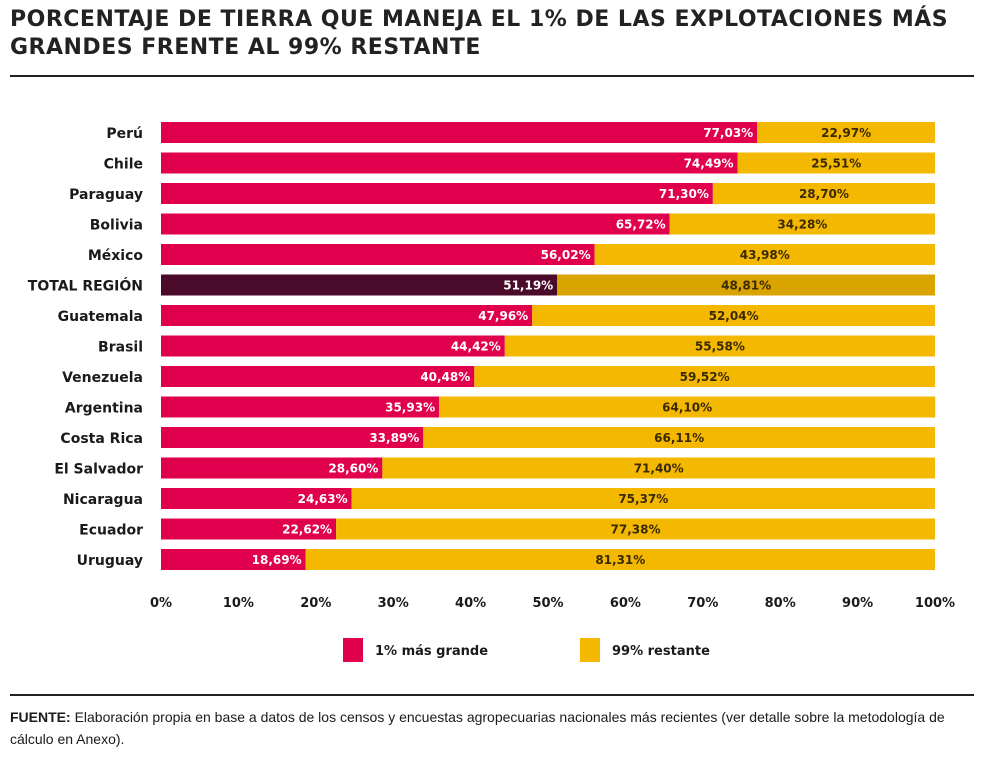  Describe the element at coordinates (528, 286) in the screenshot. I see `value-label-top1-5: 51,19%` at that location.